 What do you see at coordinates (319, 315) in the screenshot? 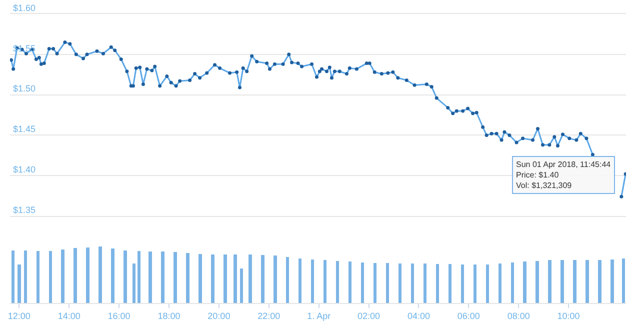
I see `x-tick-label: 1. Apr` at bounding box center [319, 315].